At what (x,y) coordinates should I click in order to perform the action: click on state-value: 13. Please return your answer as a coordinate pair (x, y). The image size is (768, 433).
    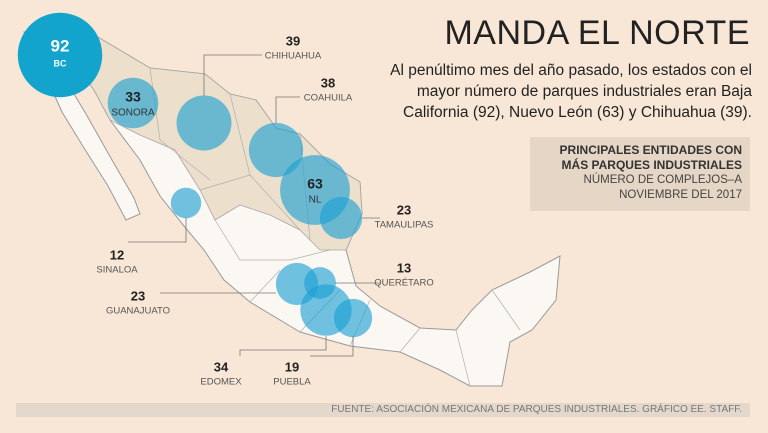
    Looking at the image, I should click on (404, 267).